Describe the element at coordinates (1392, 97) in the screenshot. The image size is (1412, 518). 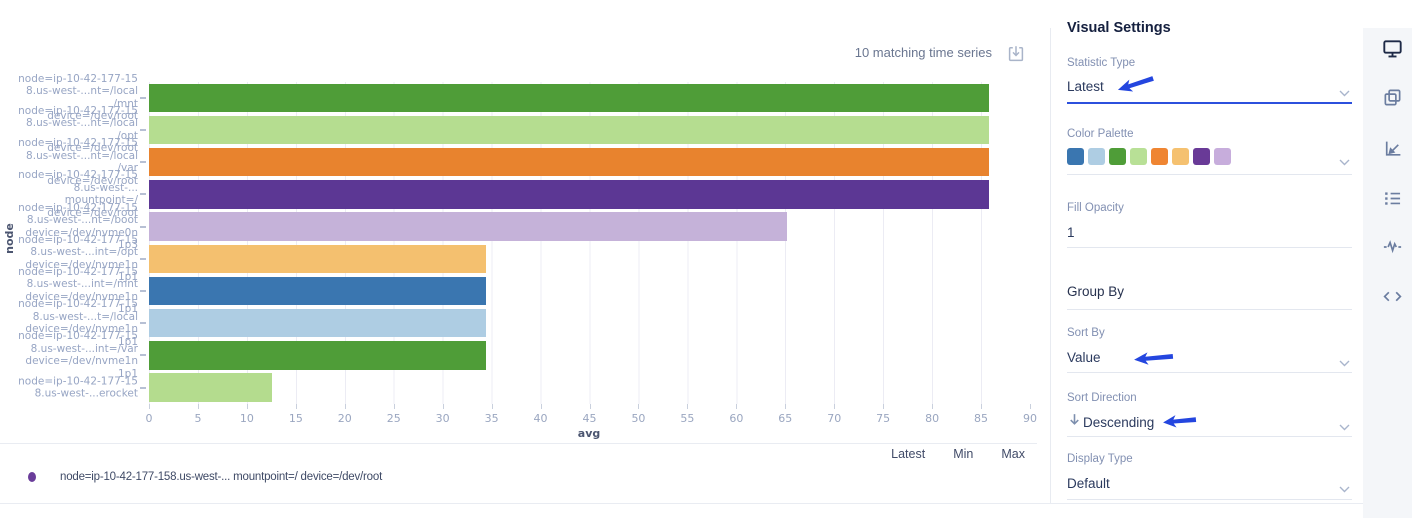
I see `panels-icon` at that location.